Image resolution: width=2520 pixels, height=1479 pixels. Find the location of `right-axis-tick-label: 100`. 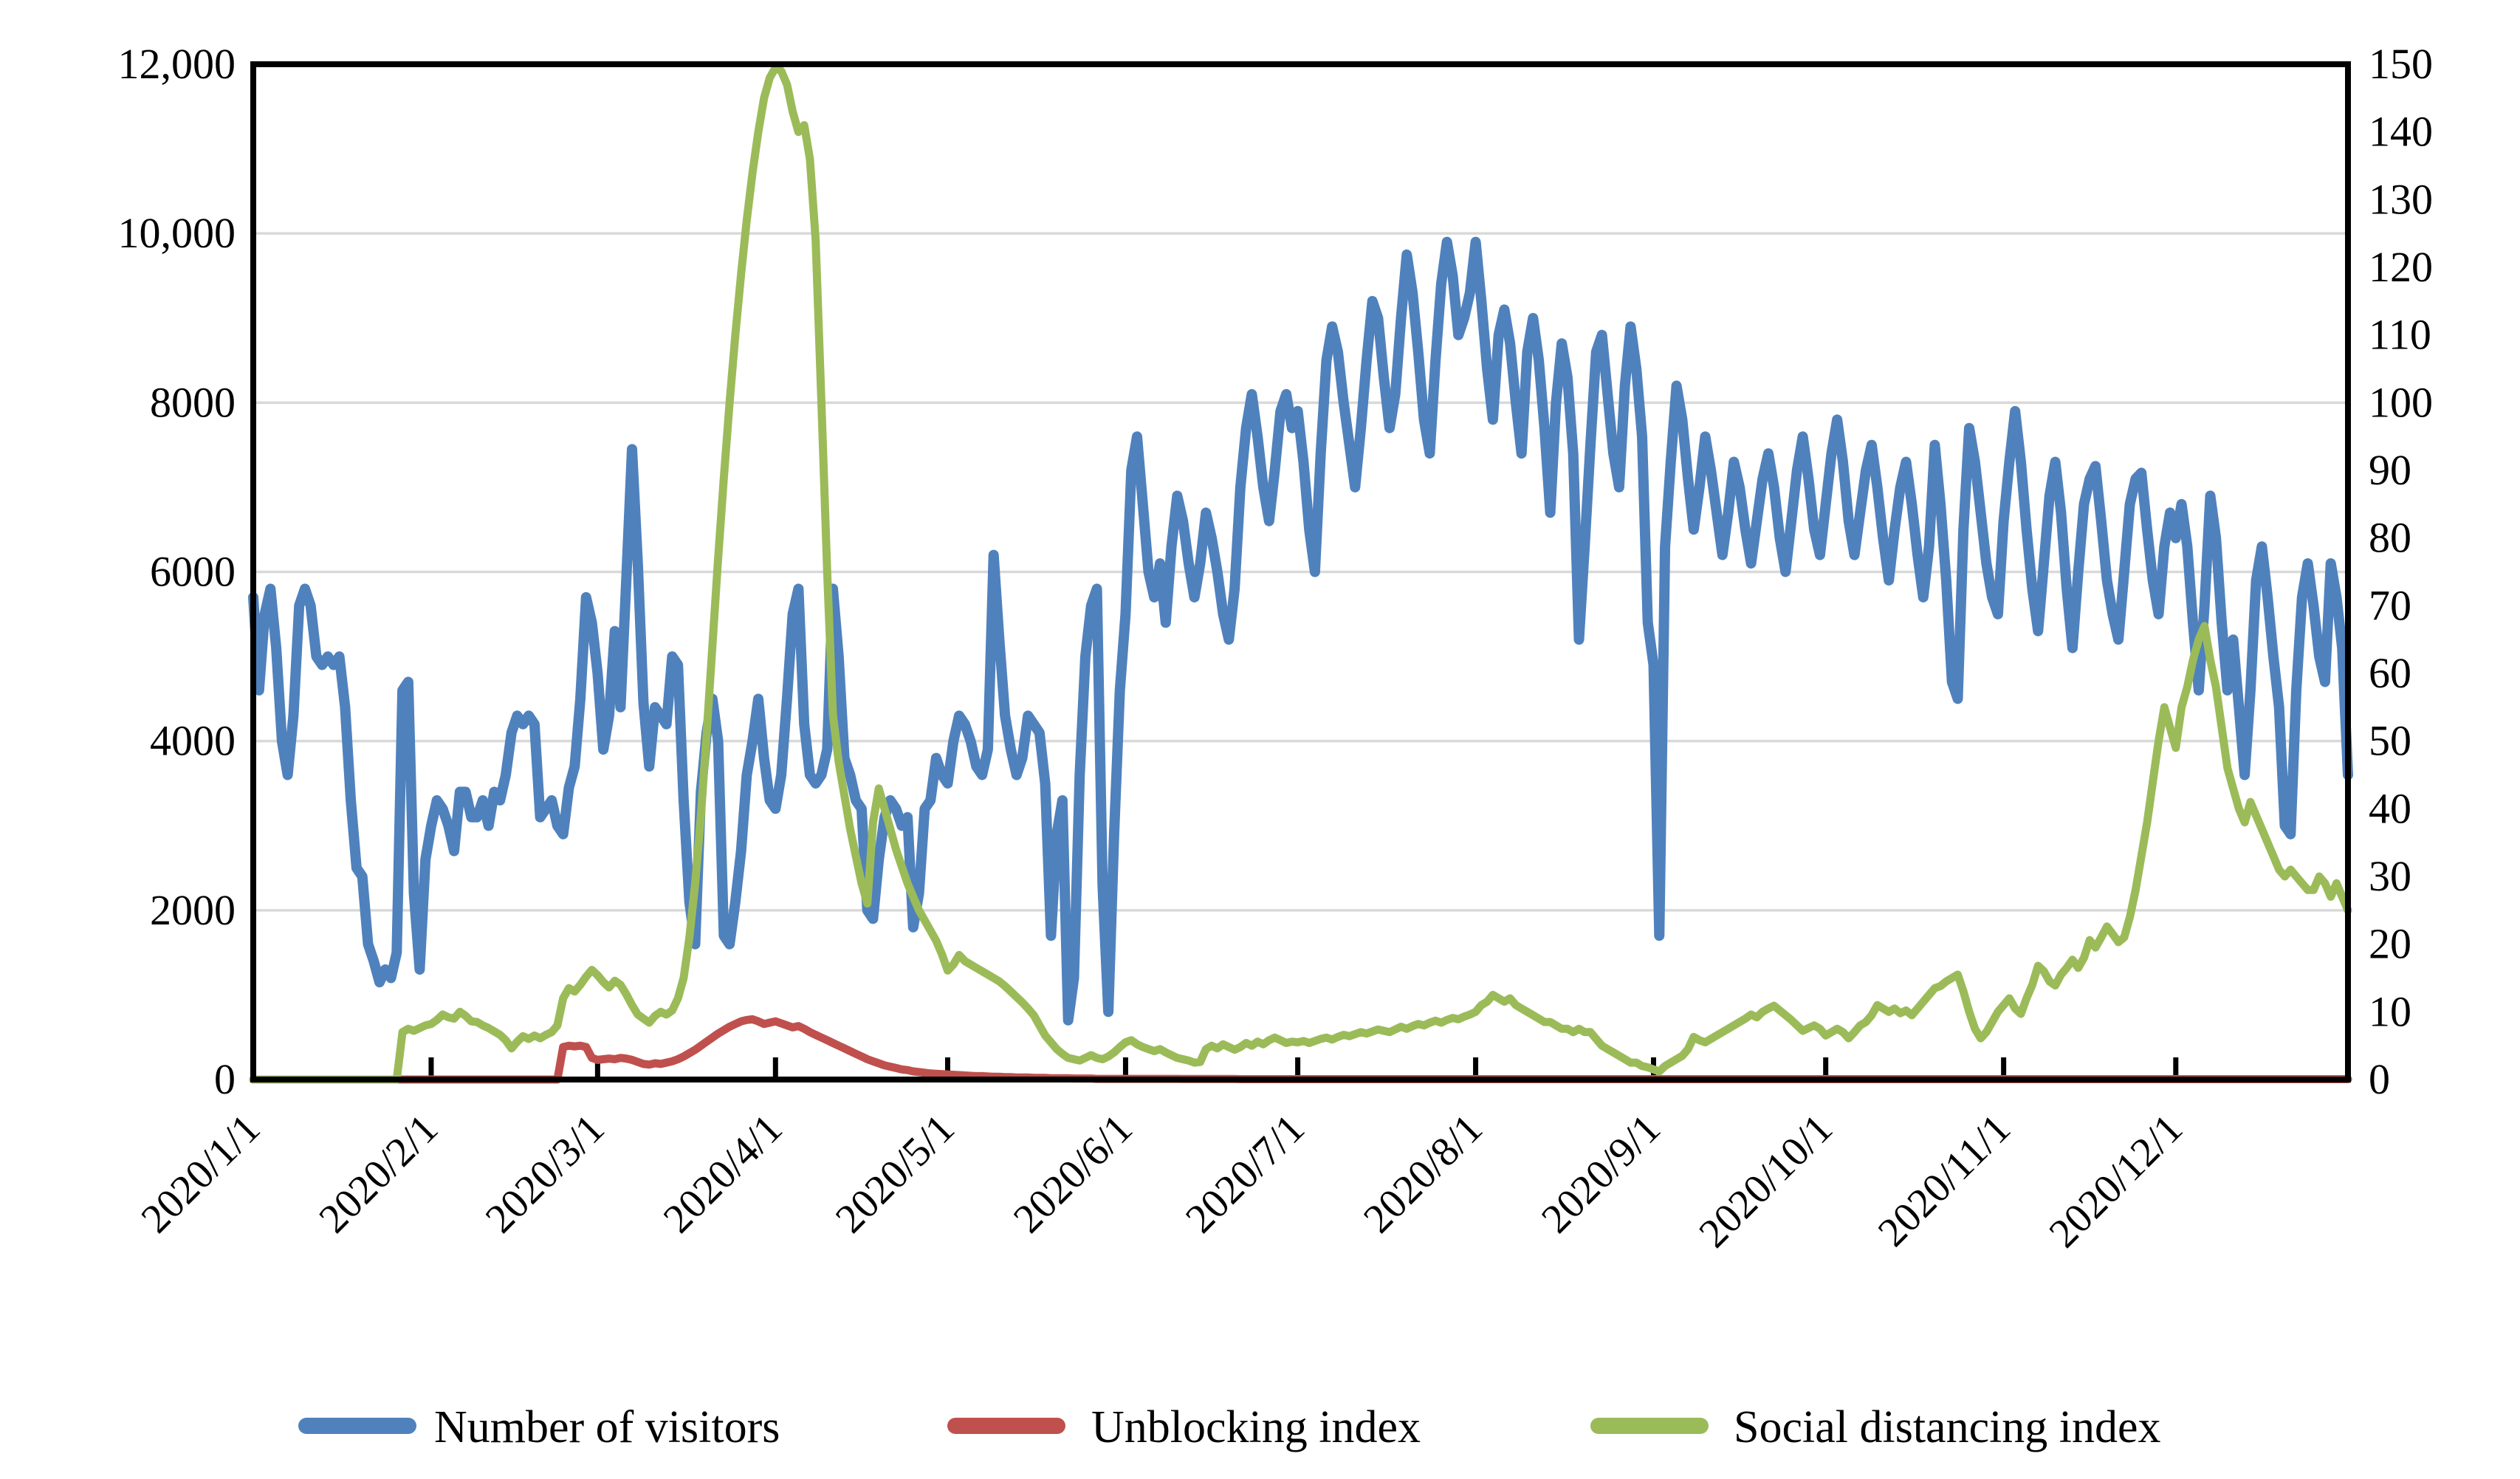

right-axis-tick-label: 100 is located at coordinates (2401, 402).